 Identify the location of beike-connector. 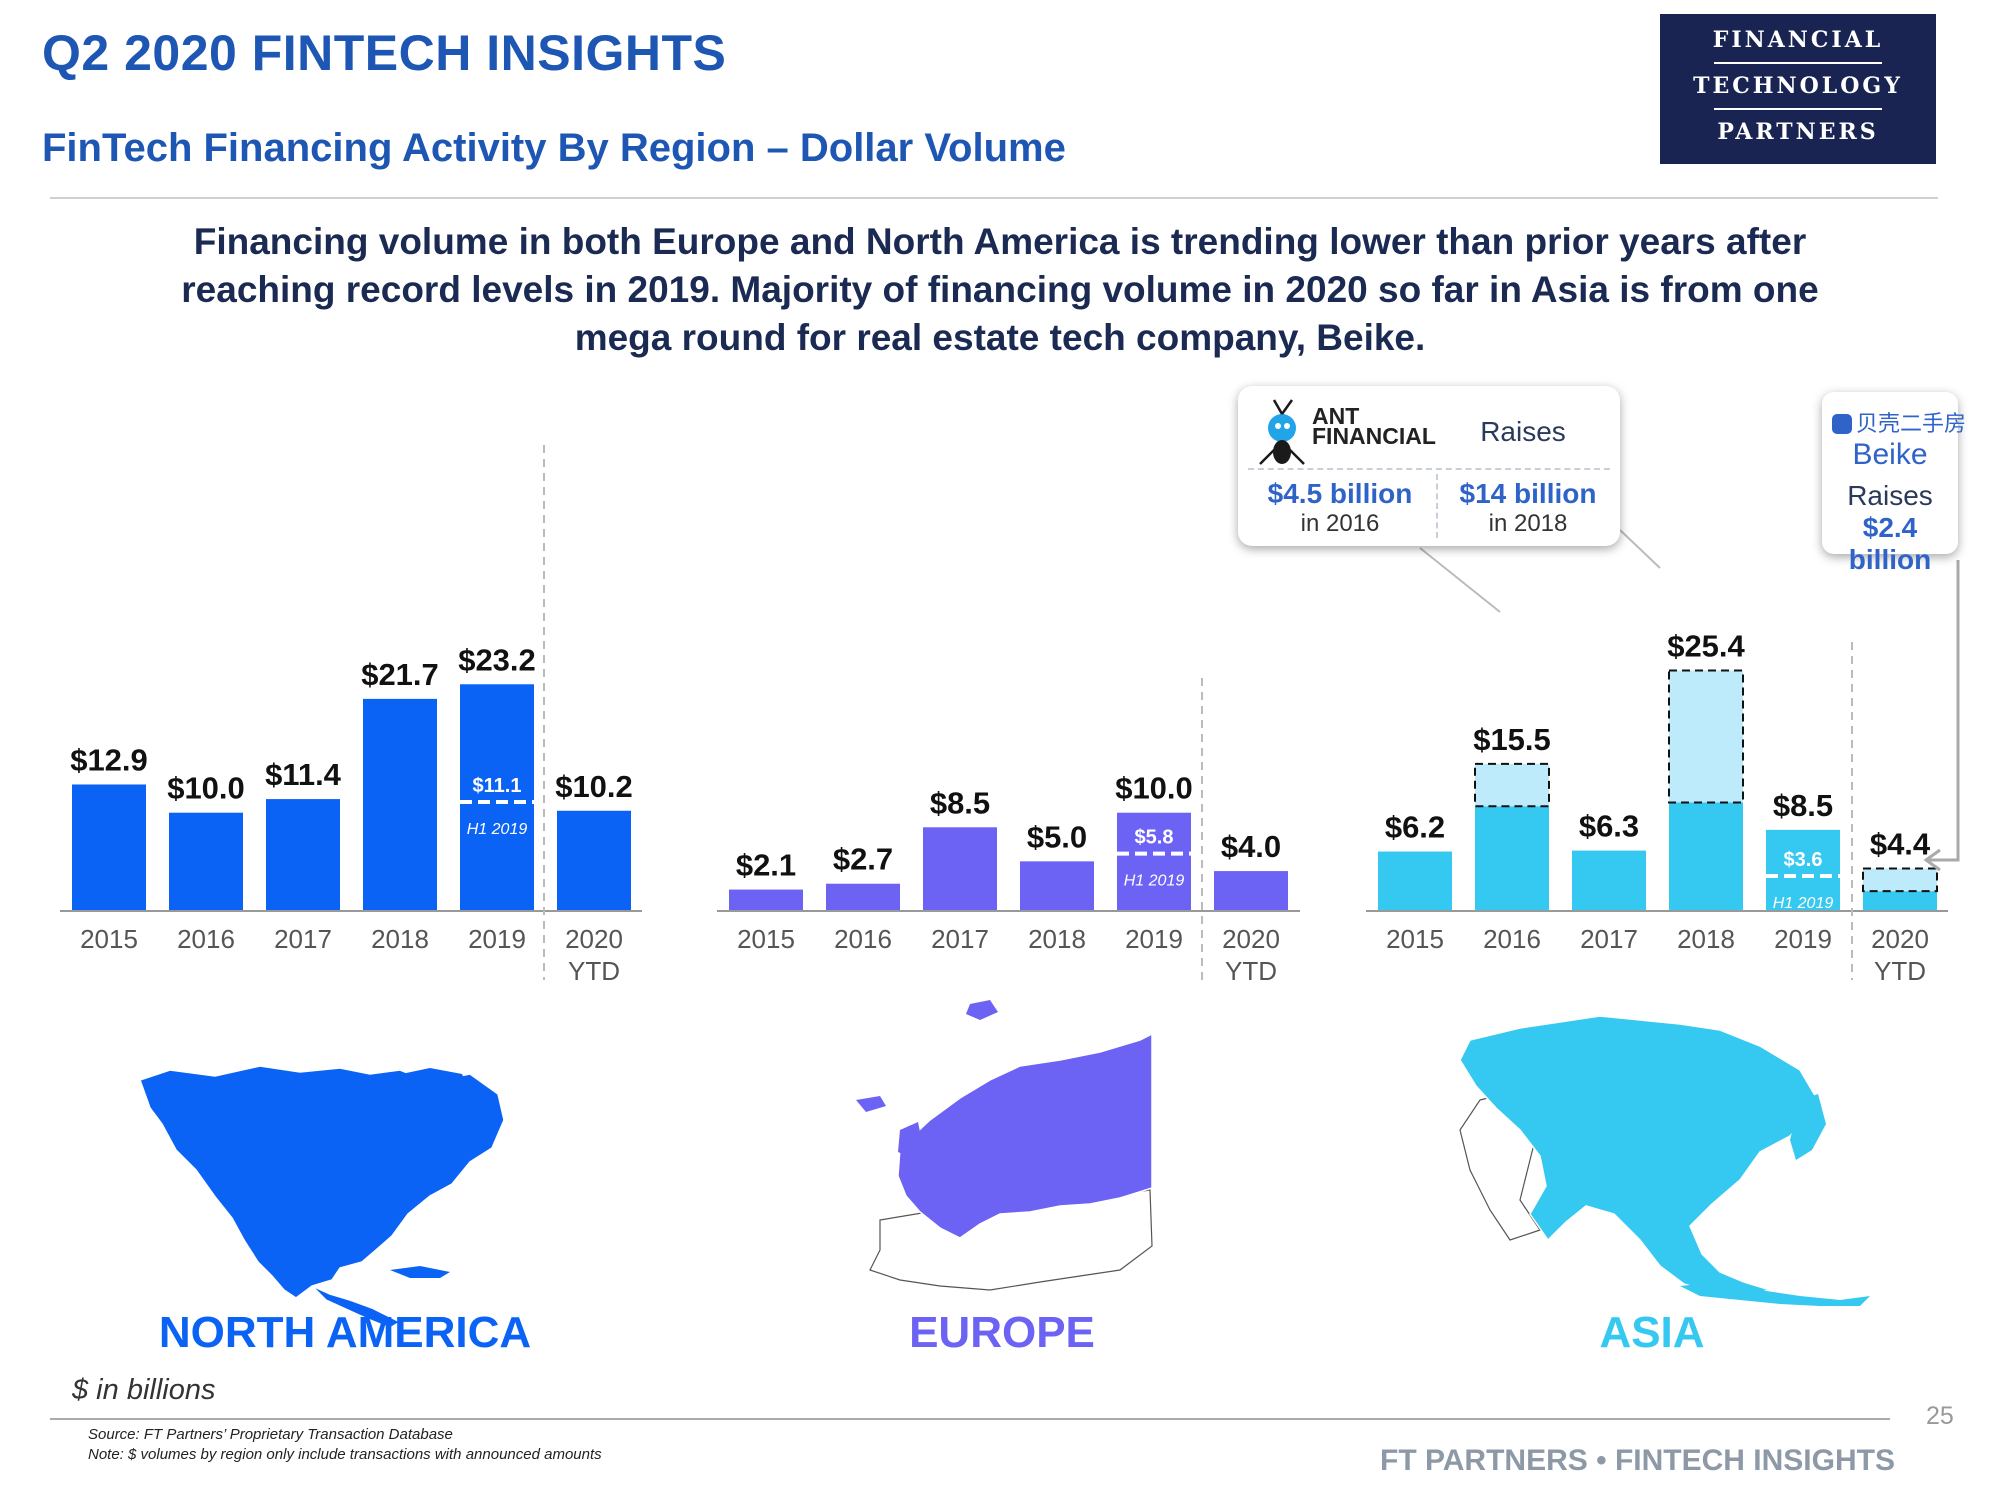
(1944, 711).